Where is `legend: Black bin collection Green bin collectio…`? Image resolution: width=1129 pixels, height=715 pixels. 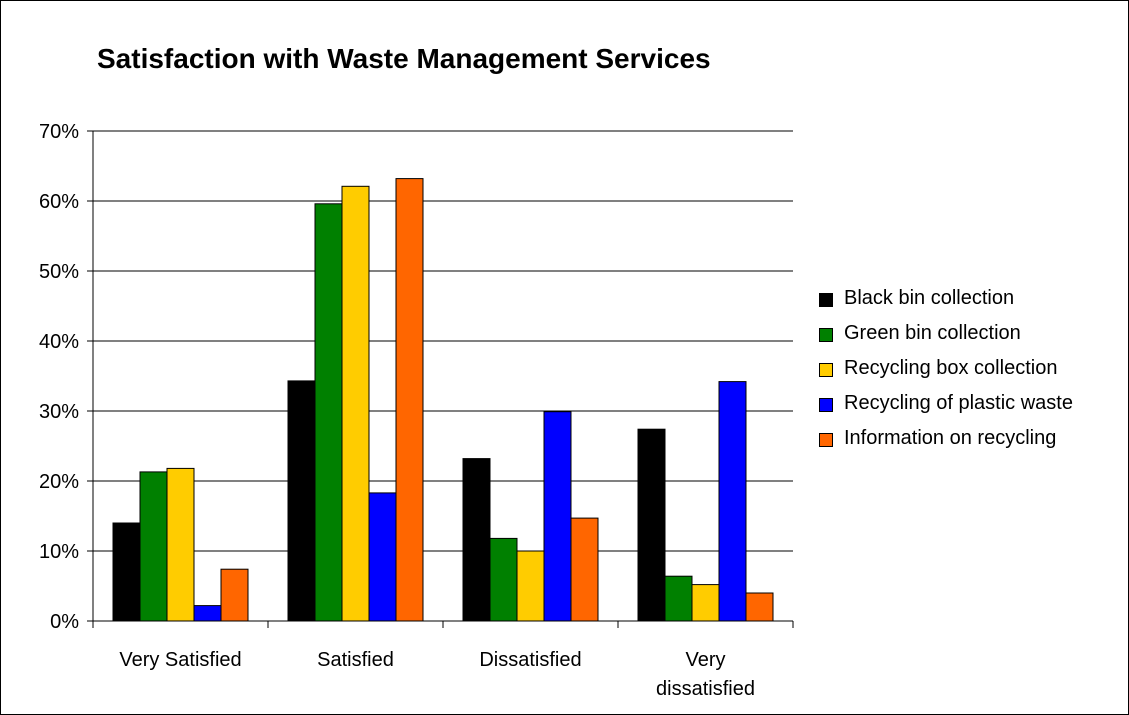
legend: Black bin collection Green bin collectio… is located at coordinates (974, 372).